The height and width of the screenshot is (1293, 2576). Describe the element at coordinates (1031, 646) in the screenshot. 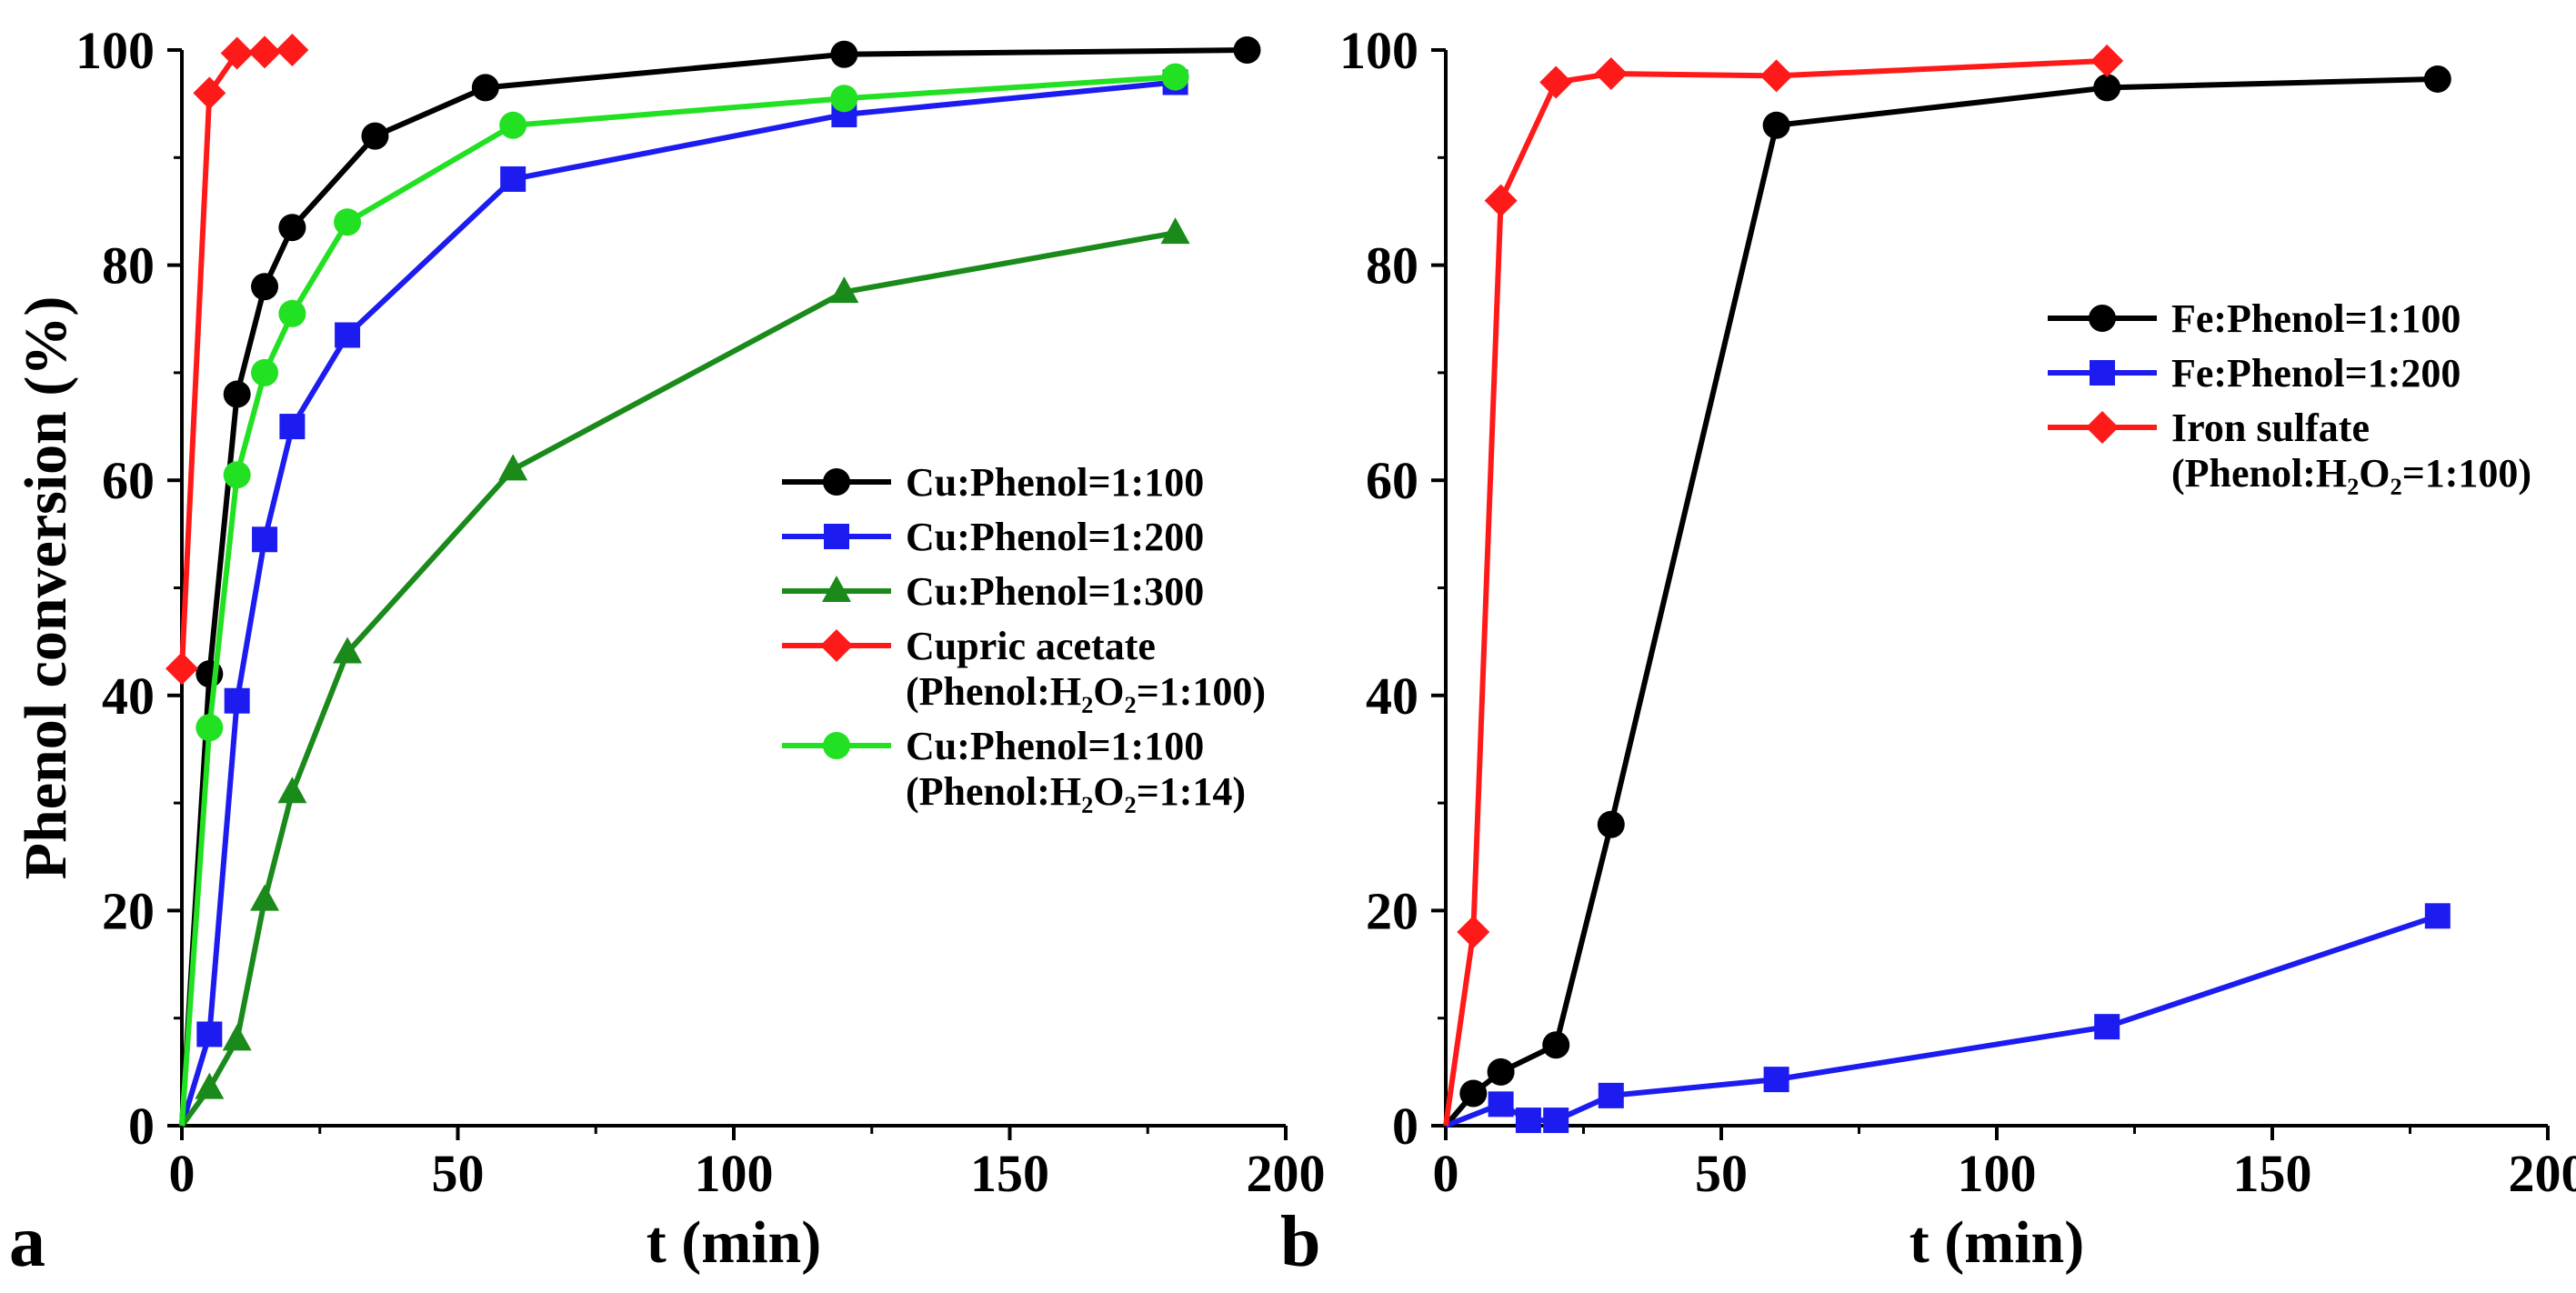

I see `legend-label: Cupric acetate` at that location.